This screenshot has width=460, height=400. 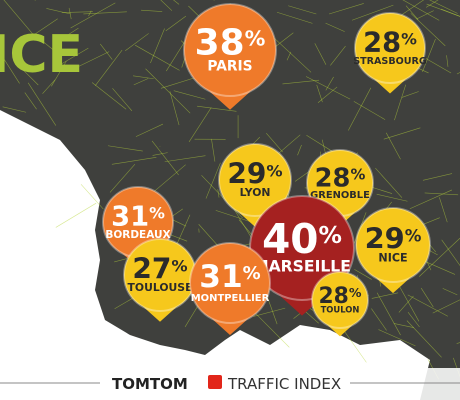 I want to click on pin-city: TOULON, so click(x=340, y=310).